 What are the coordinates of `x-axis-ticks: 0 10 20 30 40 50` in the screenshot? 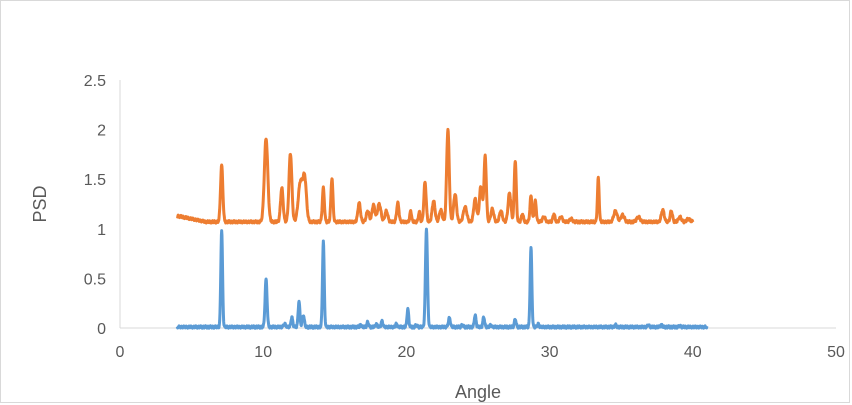 It's located at (480, 352).